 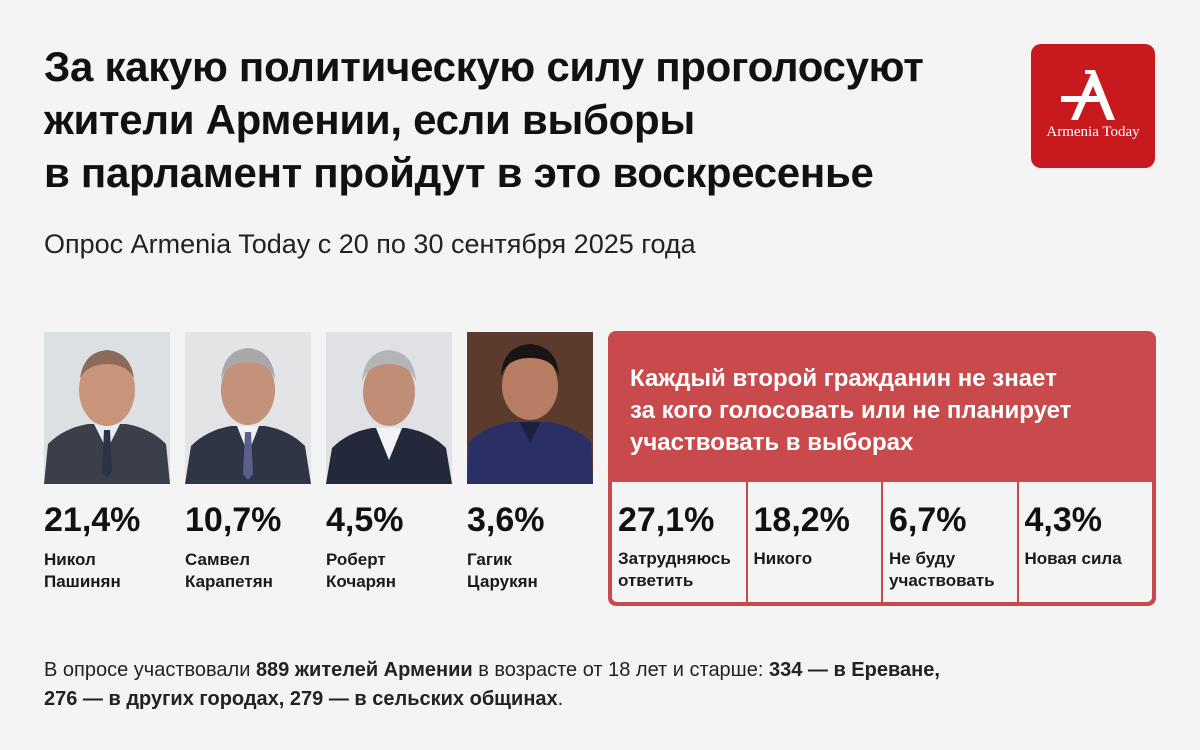 I want to click on answer-label-line: Новая сила, so click(x=1073, y=558).